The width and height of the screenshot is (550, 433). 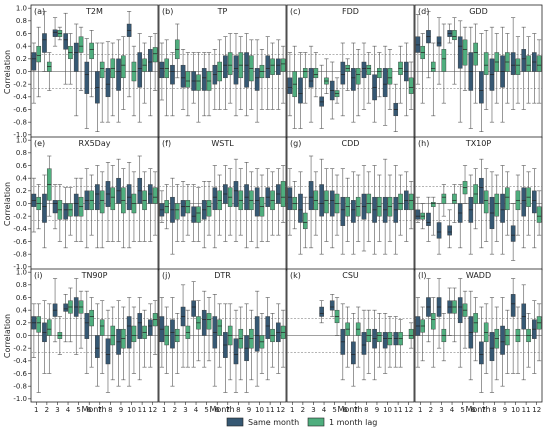 What do you see at coordinates (292, 410) in the screenshot?
I see `panel-csu-xtick-label: 1` at bounding box center [292, 410].